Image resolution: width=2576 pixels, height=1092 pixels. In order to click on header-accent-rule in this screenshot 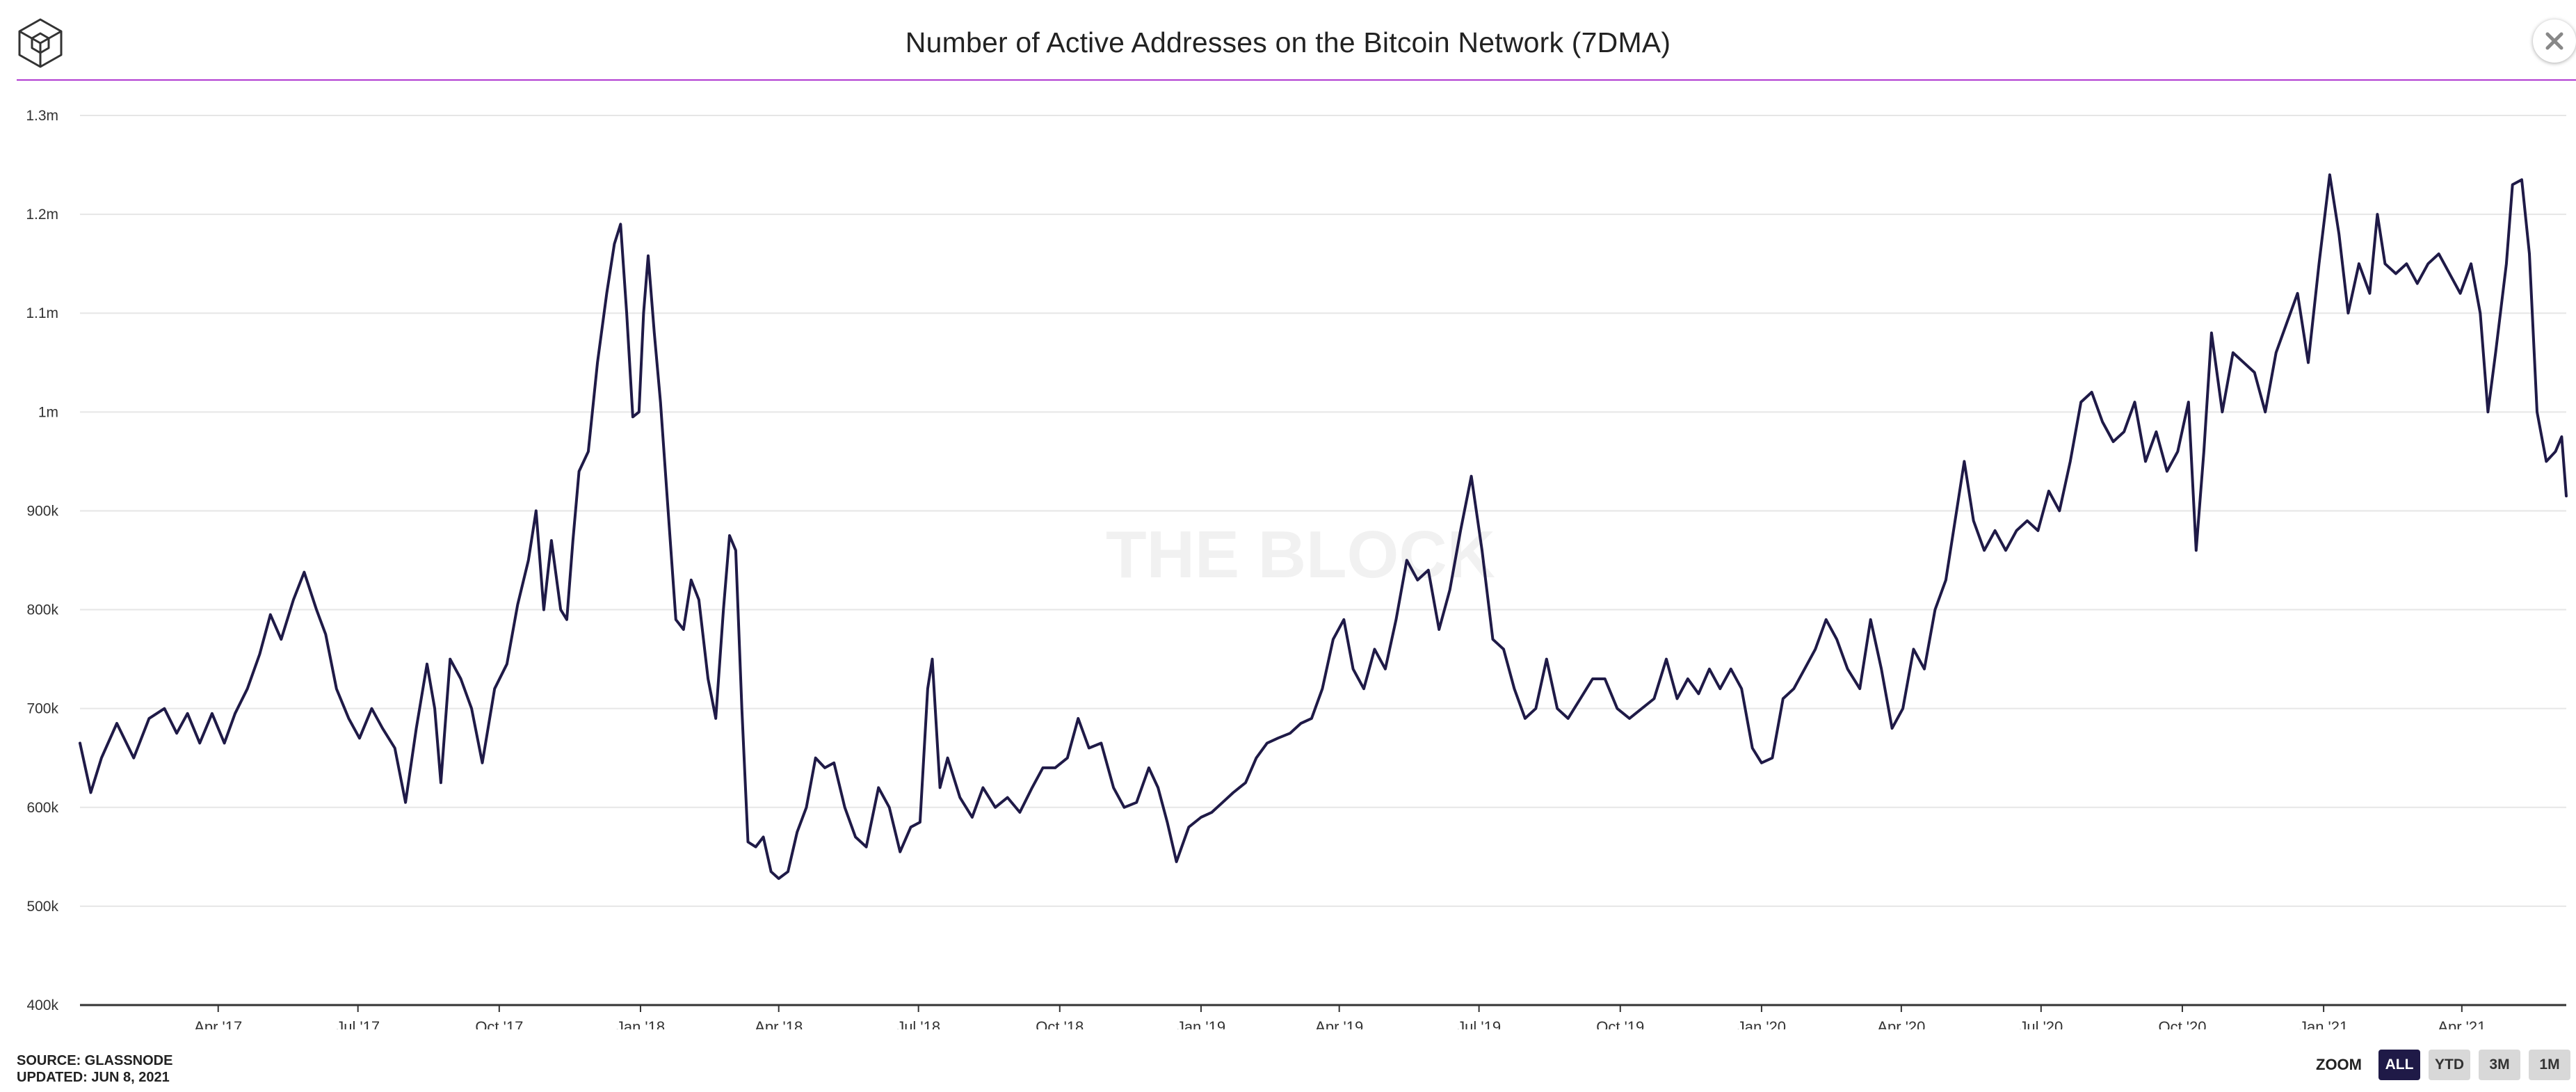, I will do `click(1296, 80)`.